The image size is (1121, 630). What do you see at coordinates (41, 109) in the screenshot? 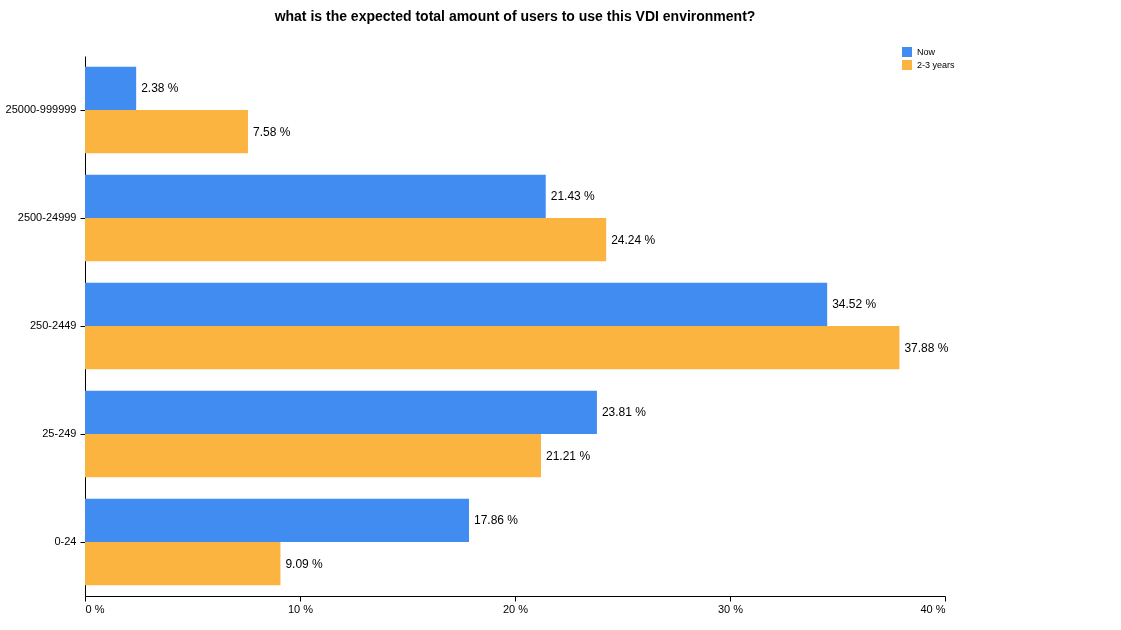
I see `y-tick-label: 25000-999999` at bounding box center [41, 109].